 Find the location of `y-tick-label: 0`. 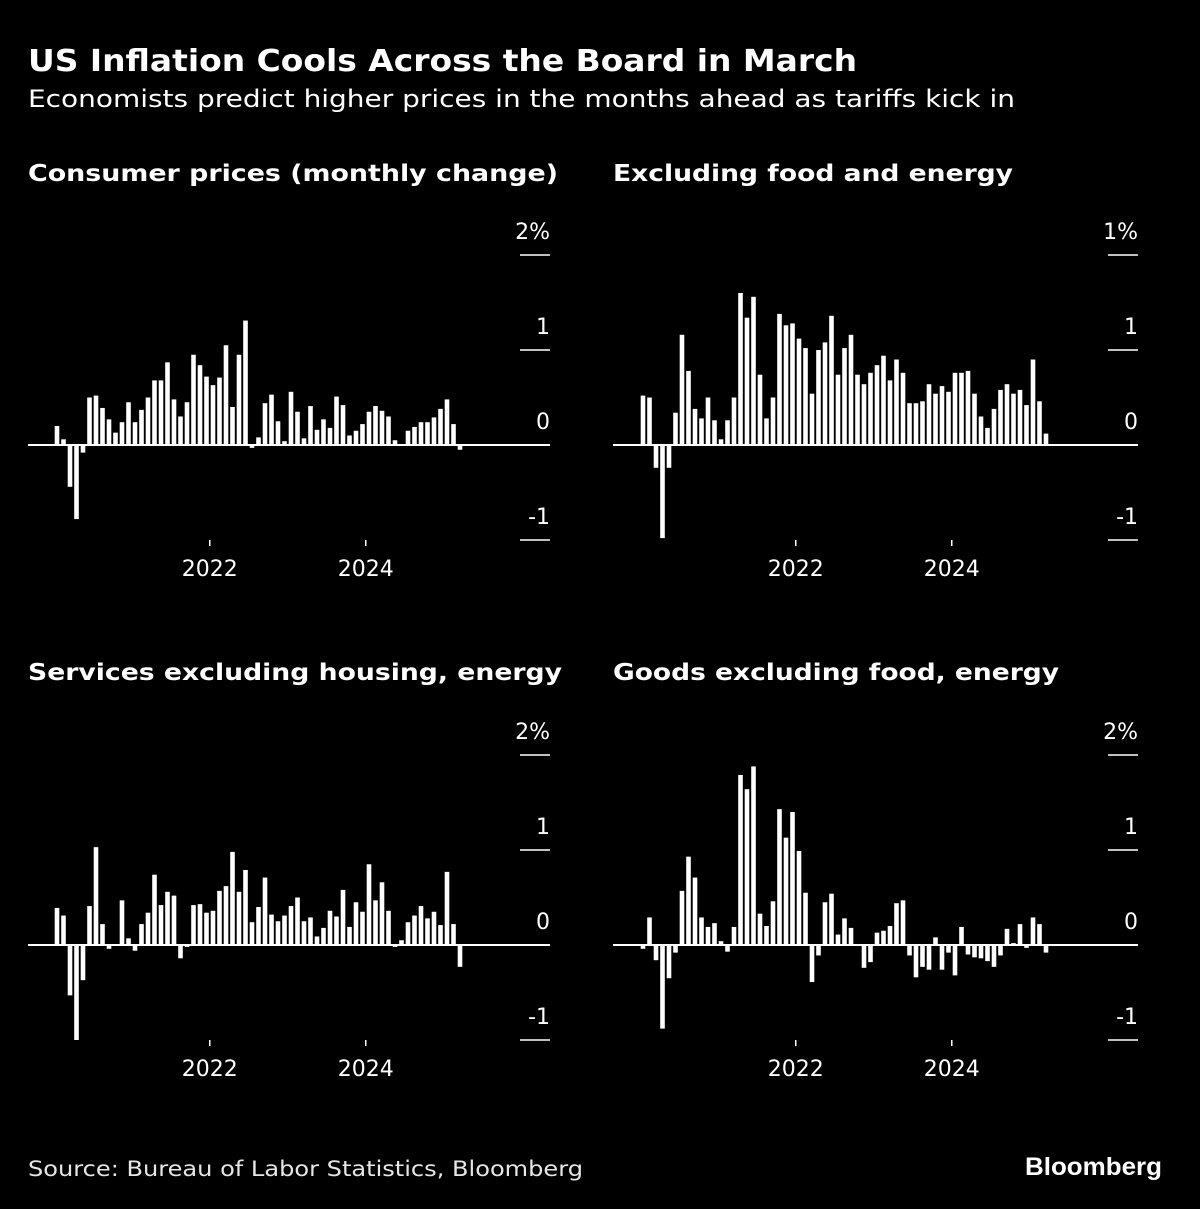

y-tick-label: 0 is located at coordinates (543, 922).